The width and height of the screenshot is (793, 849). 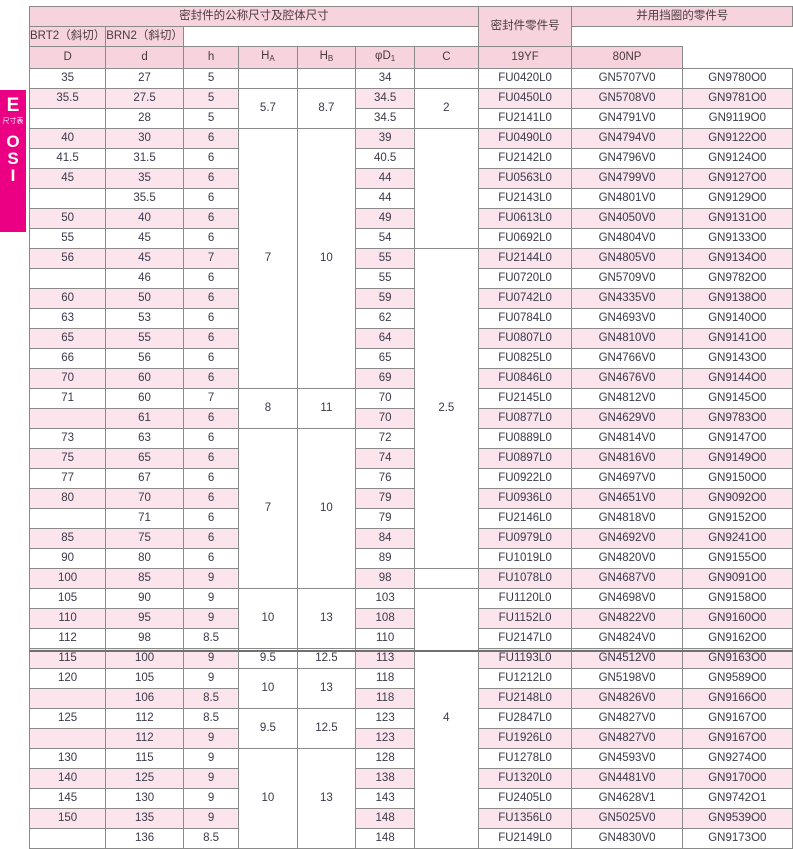 What do you see at coordinates (67, 798) in the screenshot?
I see `cell-D: 145` at bounding box center [67, 798].